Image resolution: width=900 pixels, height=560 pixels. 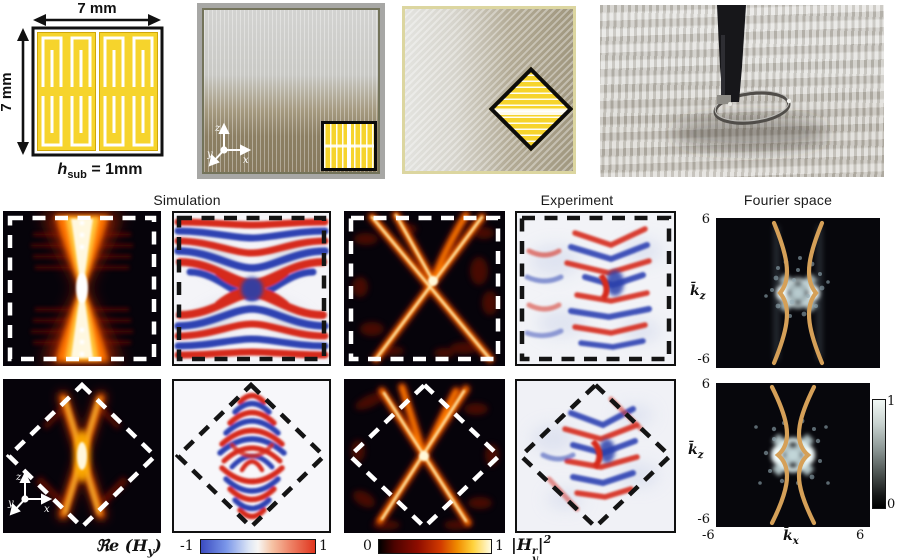 I want to click on fourier1-ytick-max: 6, so click(x=705, y=219).